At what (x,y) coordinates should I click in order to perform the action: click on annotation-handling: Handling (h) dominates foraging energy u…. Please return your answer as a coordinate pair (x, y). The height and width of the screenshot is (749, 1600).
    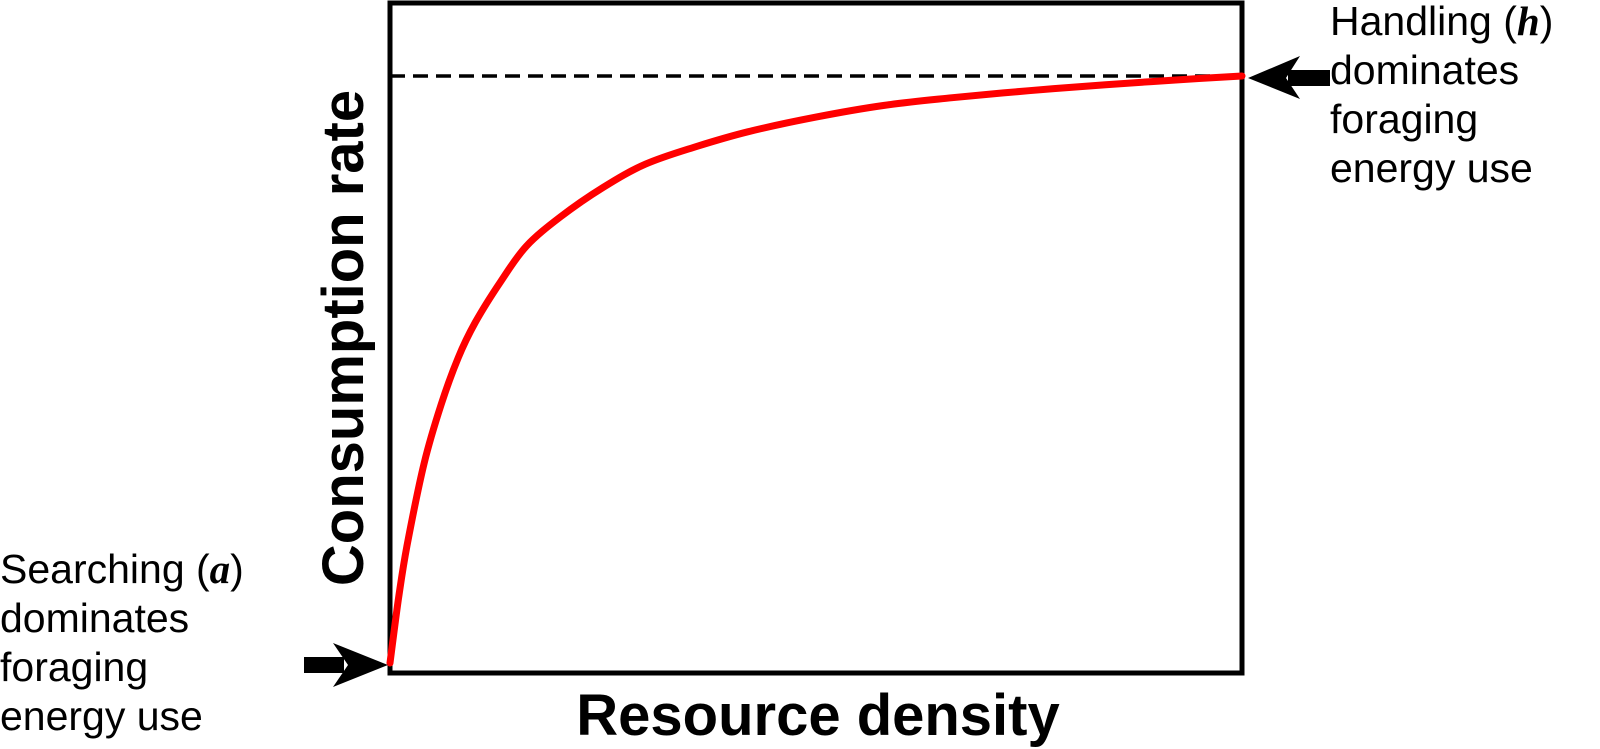
    Looking at the image, I should click on (1441, 96).